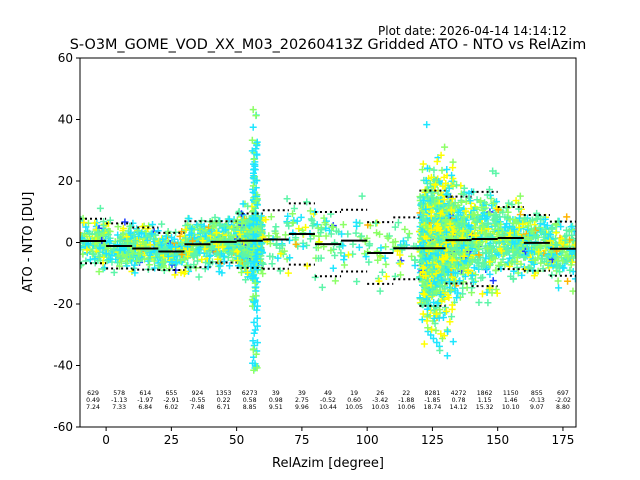 This screenshot has height=480, width=640. What do you see at coordinates (69, 243) in the screenshot?
I see `y-tick-label: 0` at bounding box center [69, 243].